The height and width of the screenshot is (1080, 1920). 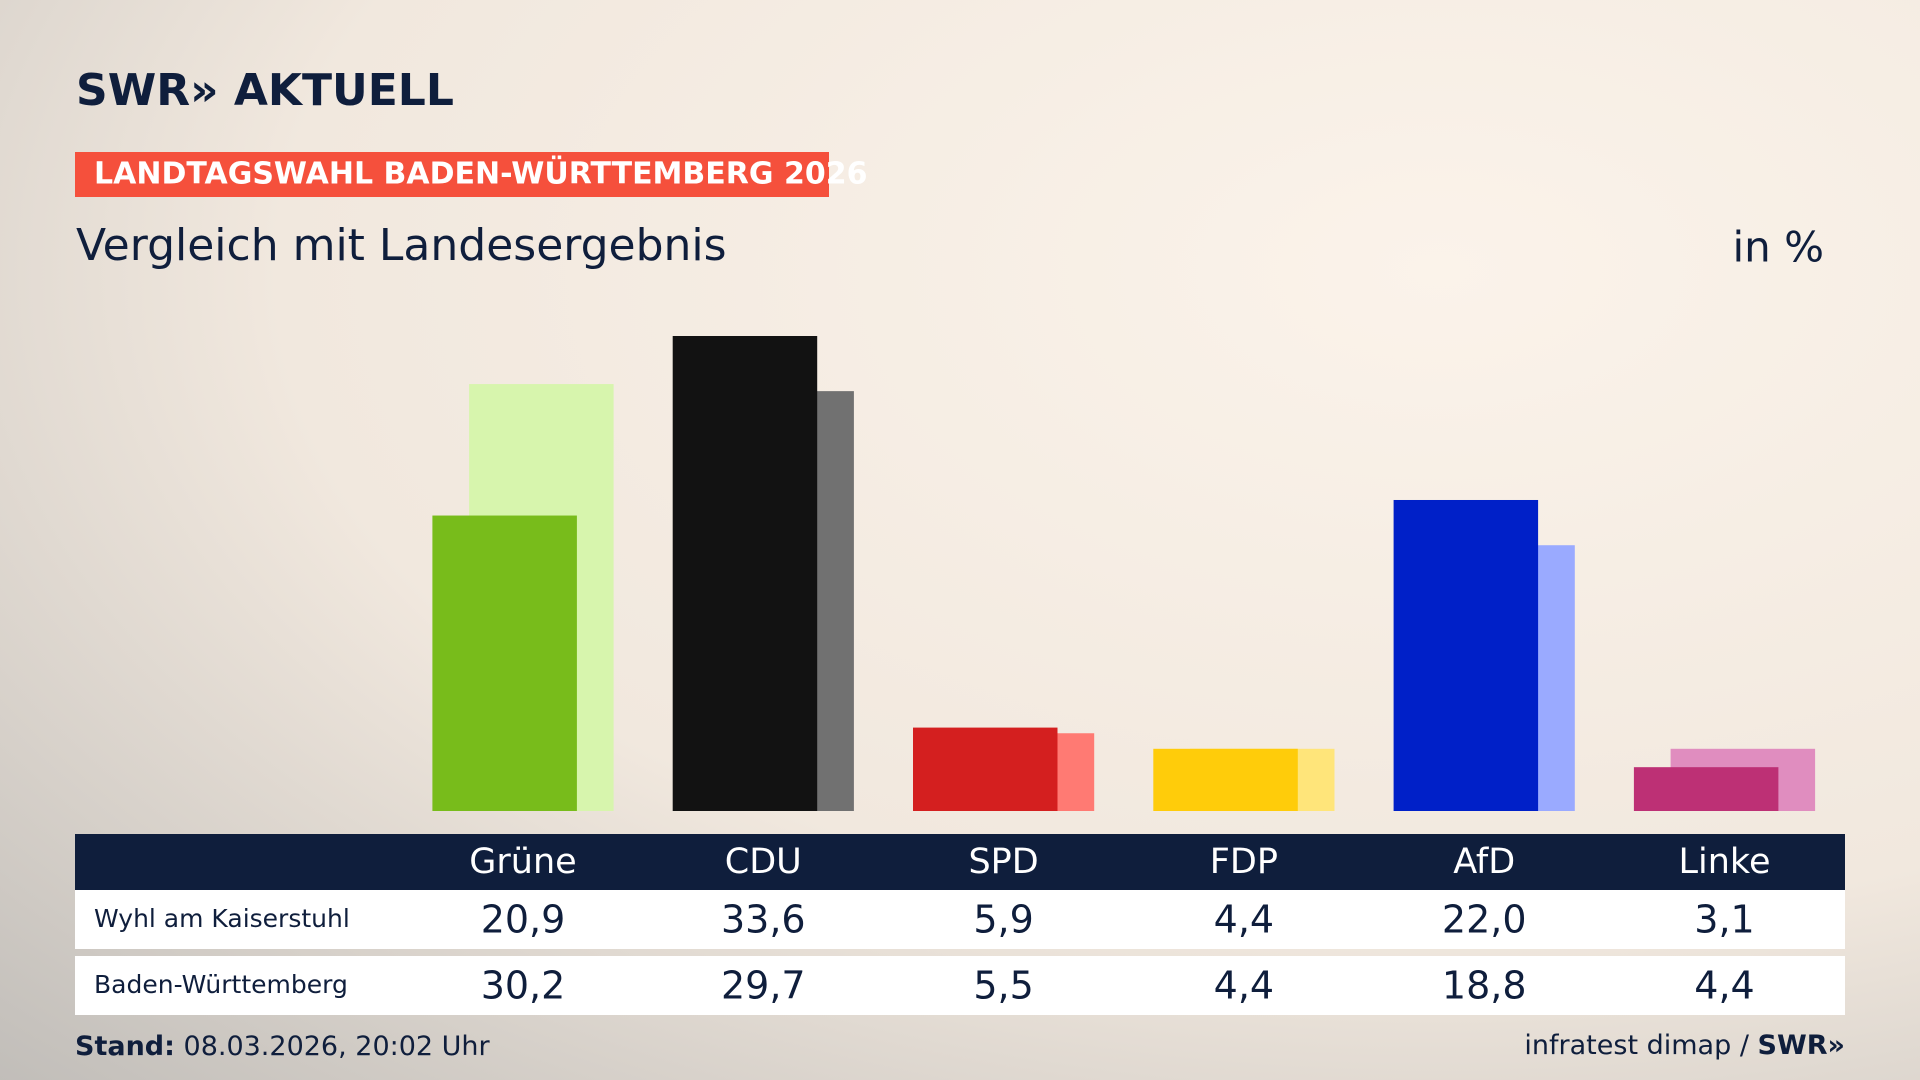 What do you see at coordinates (960, 862) in the screenshot?
I see `table-header` at bounding box center [960, 862].